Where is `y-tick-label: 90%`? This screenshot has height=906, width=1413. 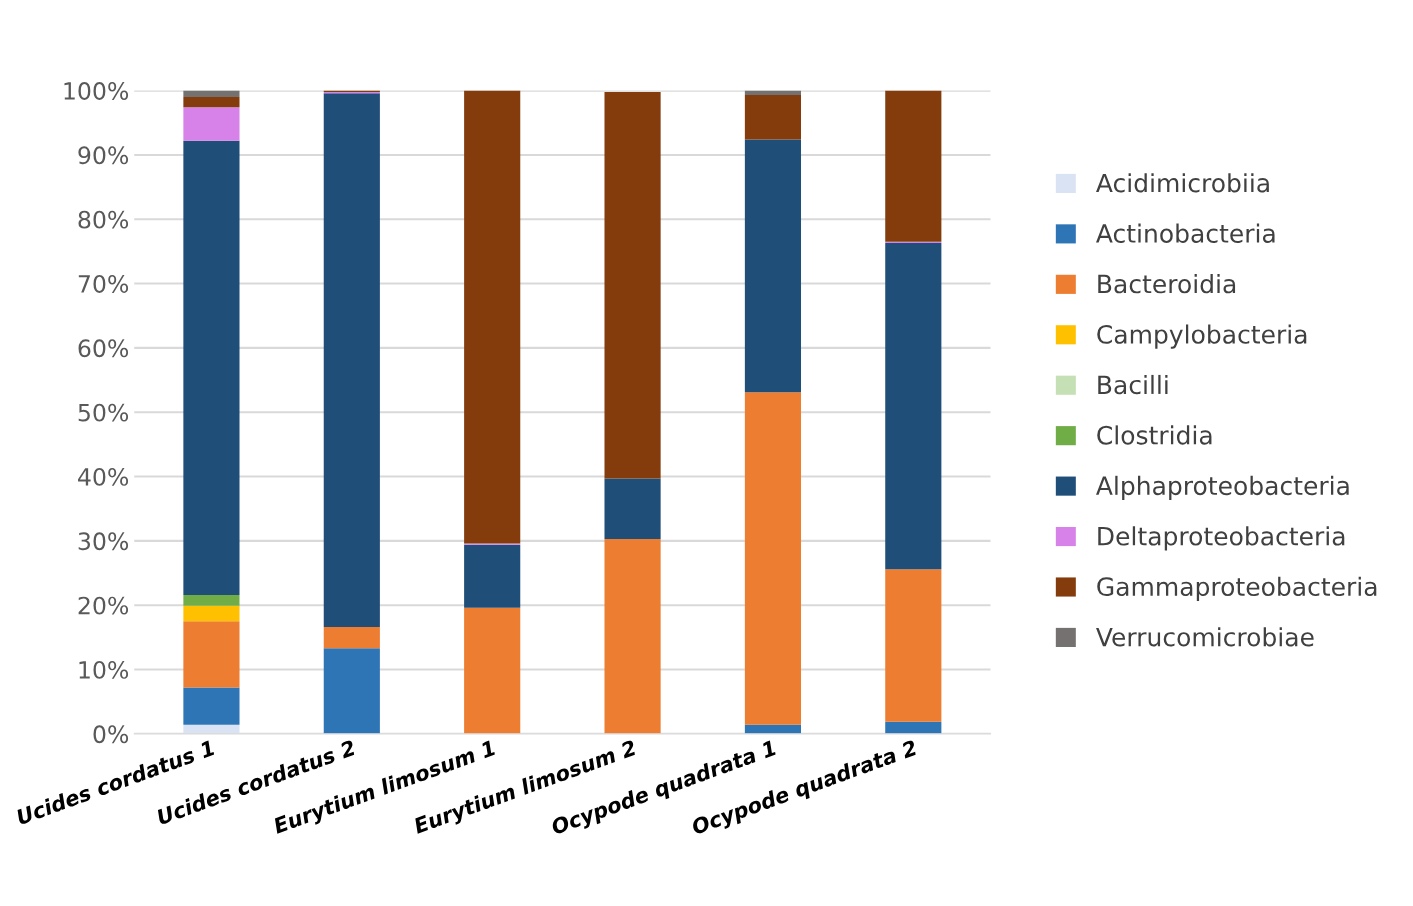 y-tick-label: 90% is located at coordinates (103, 155).